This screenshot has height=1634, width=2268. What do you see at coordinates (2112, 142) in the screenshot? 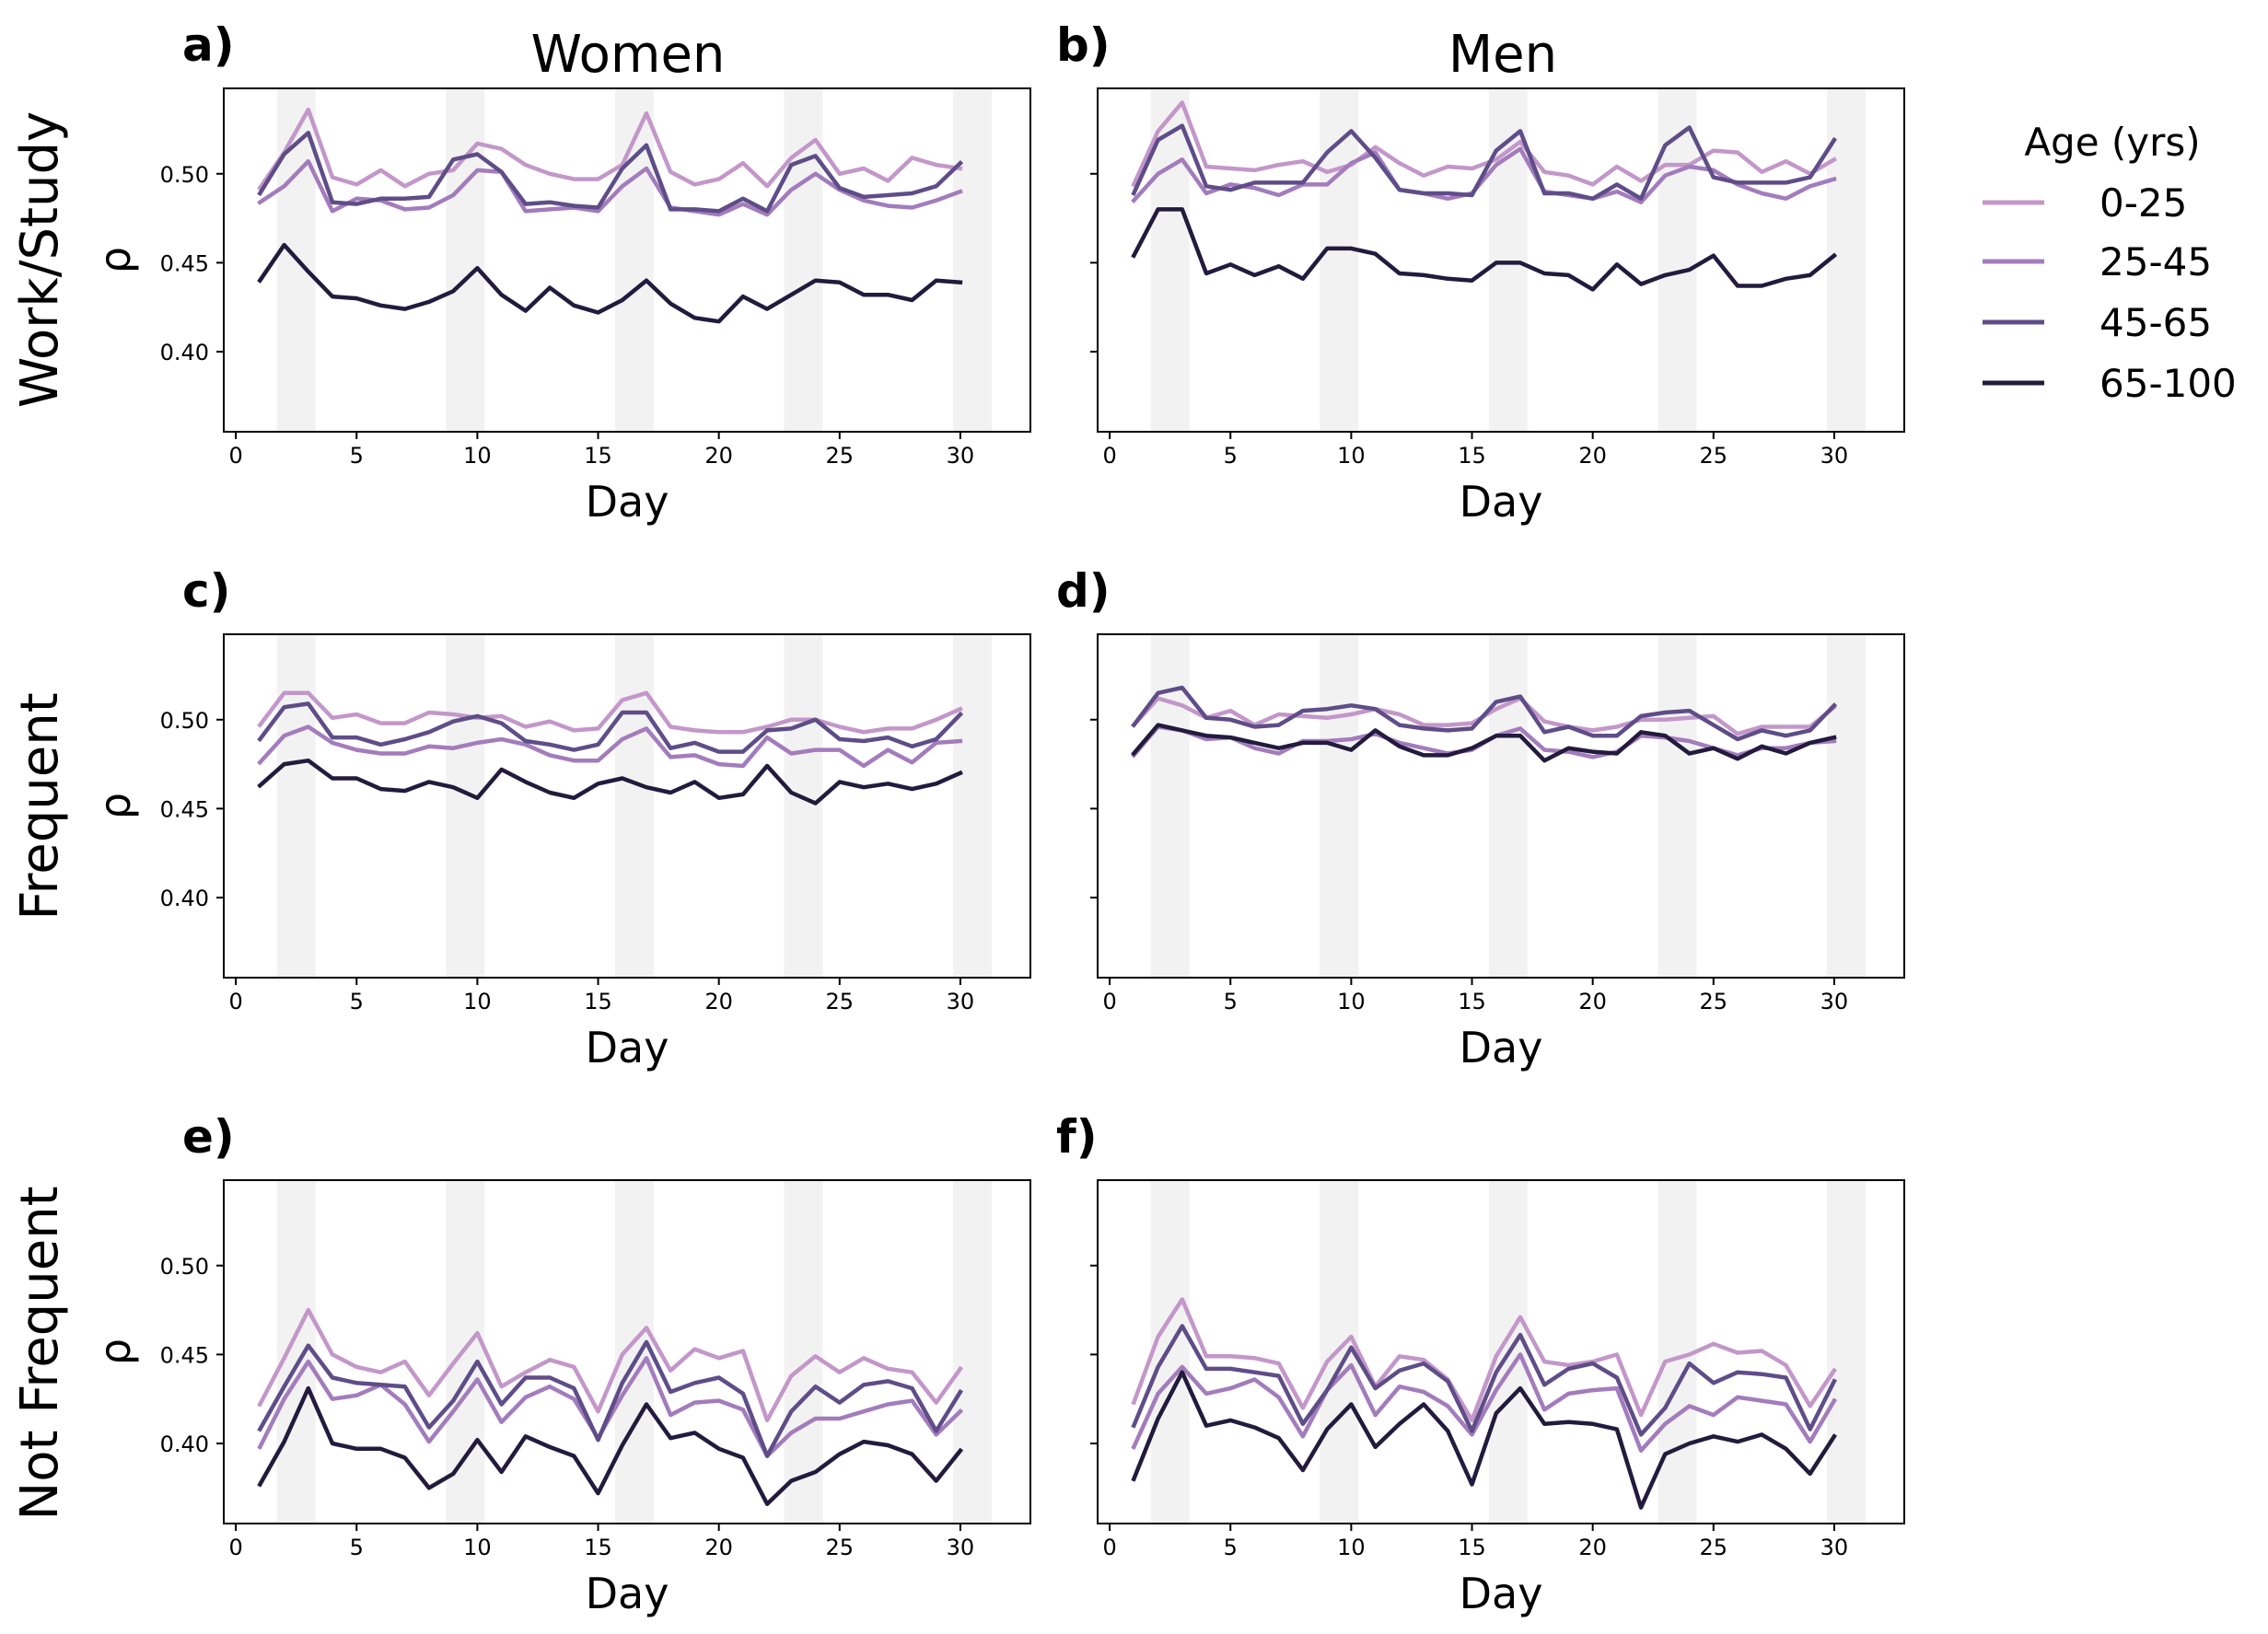
I see `legend-title: Age (yrs)` at bounding box center [2112, 142].